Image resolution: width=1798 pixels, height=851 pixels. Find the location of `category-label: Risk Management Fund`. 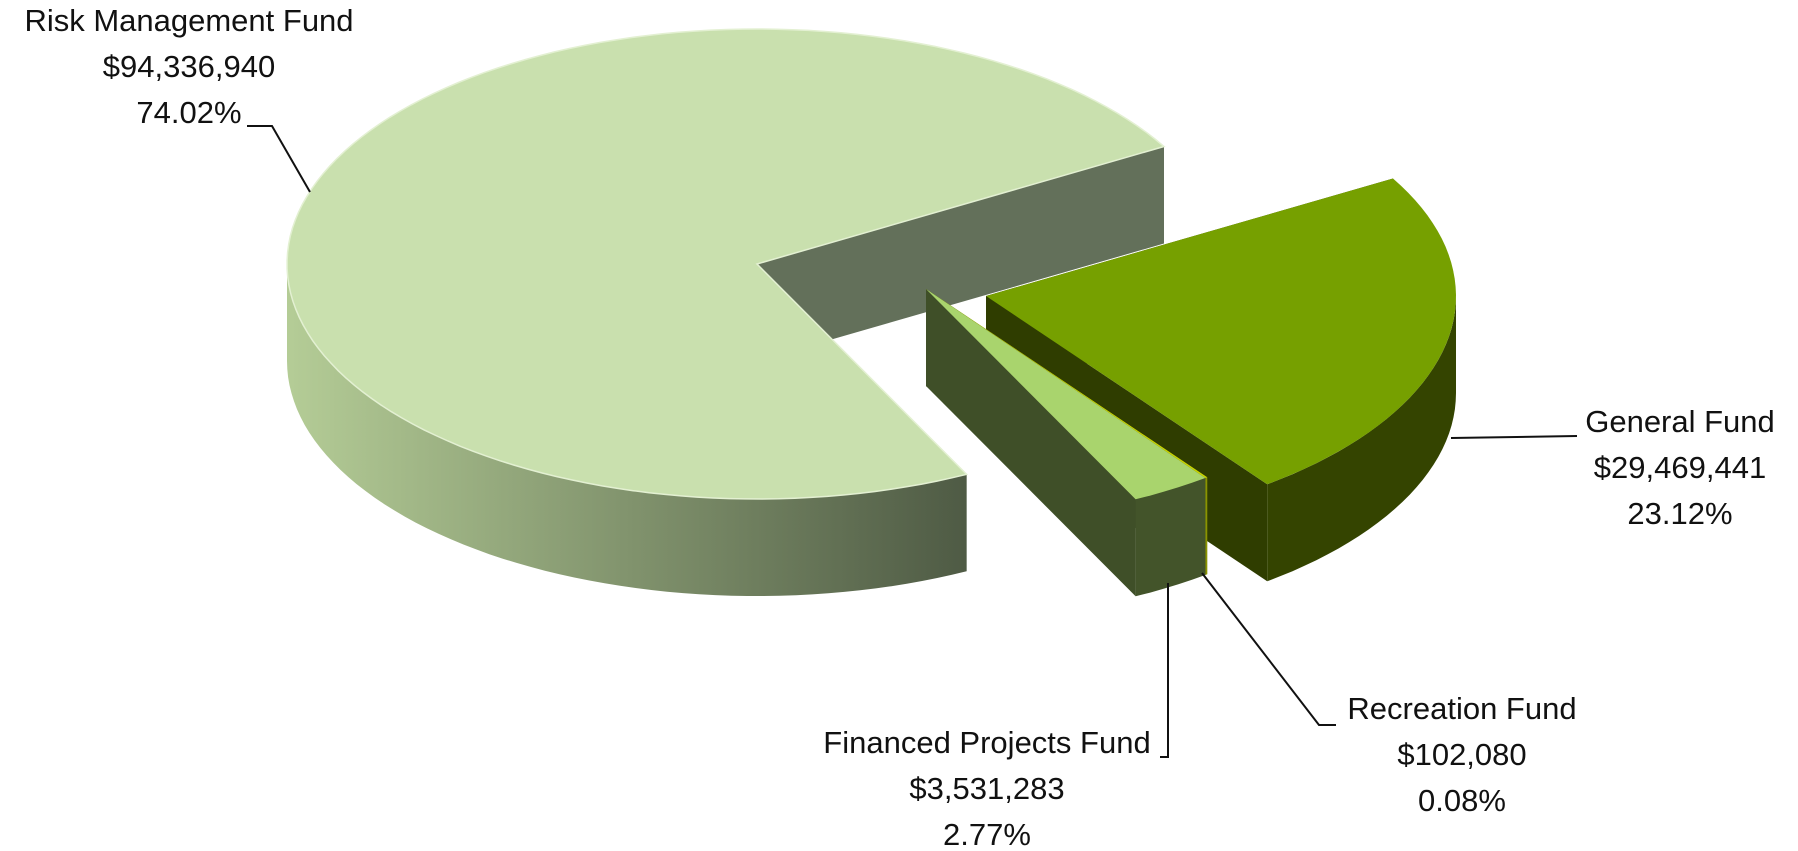

category-label: Risk Management Fund is located at coordinates (188, 20).